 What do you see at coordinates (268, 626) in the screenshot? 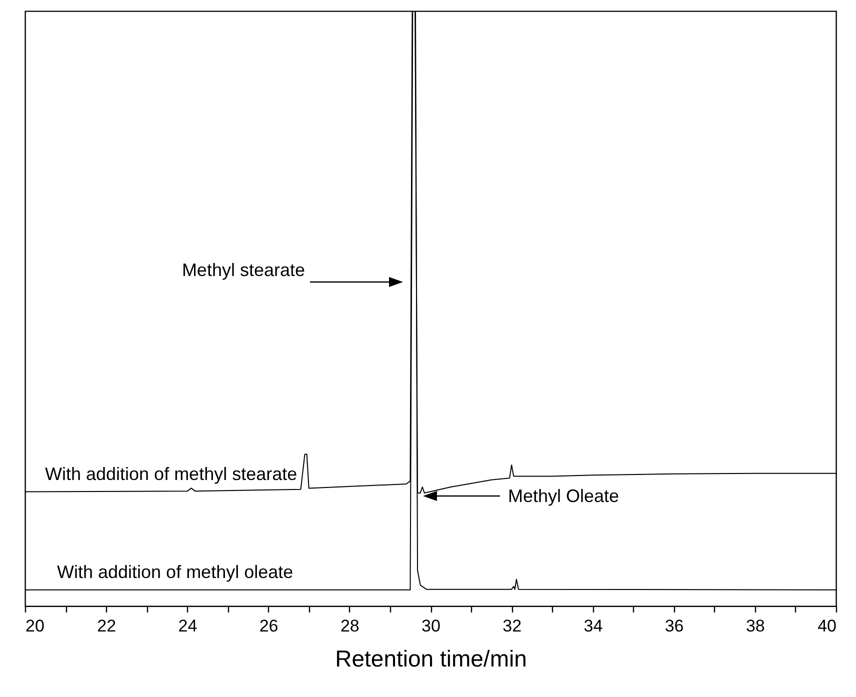
I see `x-tick-label: 26` at bounding box center [268, 626].